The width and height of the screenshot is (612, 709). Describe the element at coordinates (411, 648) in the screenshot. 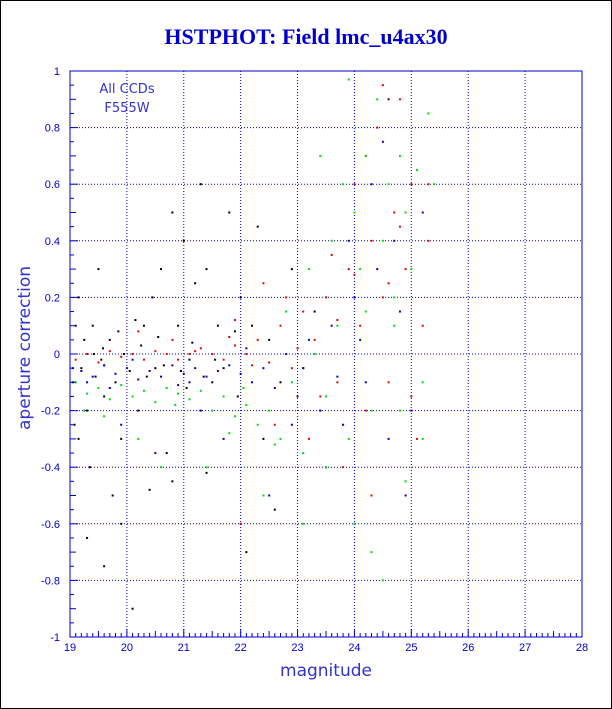

I see `x-tick-label: 25` at that location.